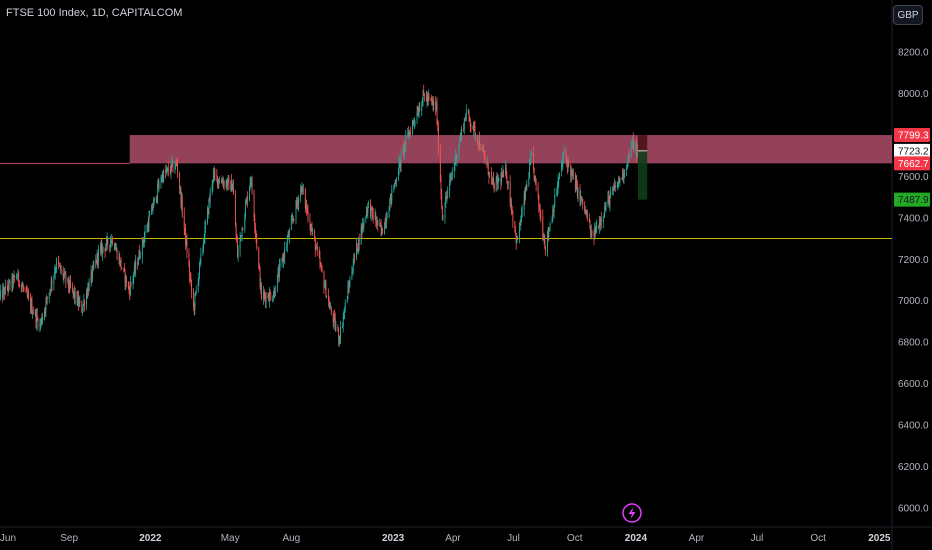 The height and width of the screenshot is (550, 932). What do you see at coordinates (642, 175) in the screenshot?
I see `take-profit-zone` at bounding box center [642, 175].